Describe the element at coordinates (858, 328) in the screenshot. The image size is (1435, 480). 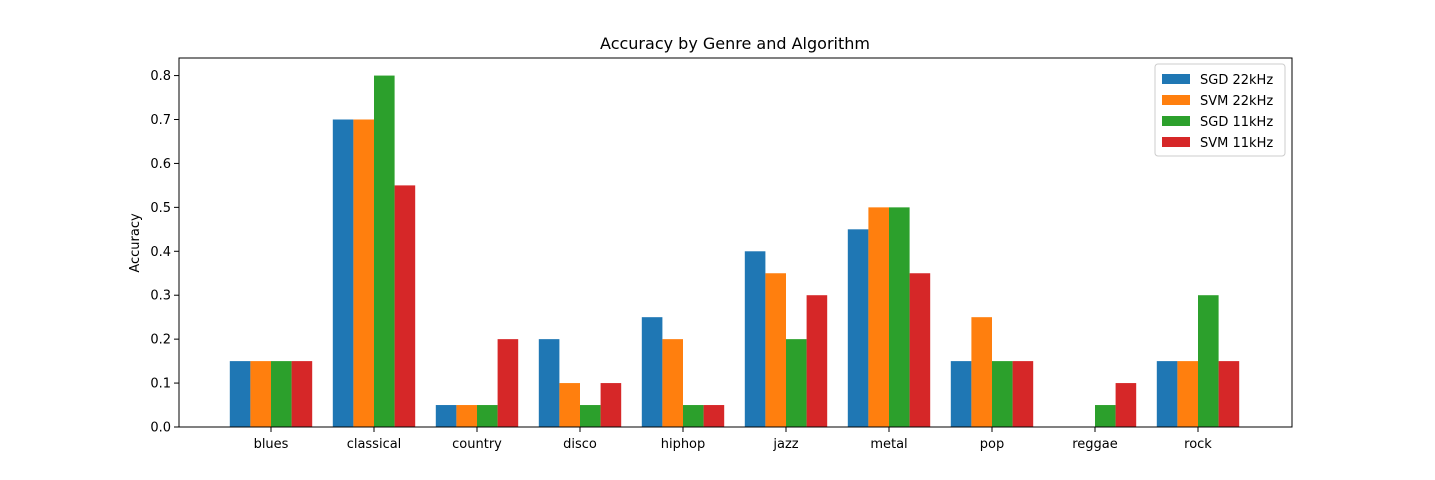
I see `bar-metal-sgd-22khz` at that location.